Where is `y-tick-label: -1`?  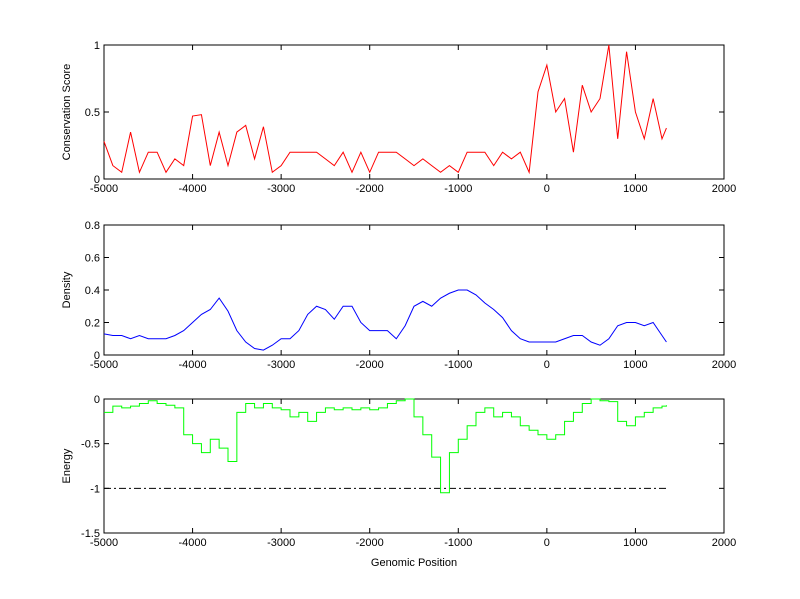
y-tick-label: -1 is located at coordinates (95, 489).